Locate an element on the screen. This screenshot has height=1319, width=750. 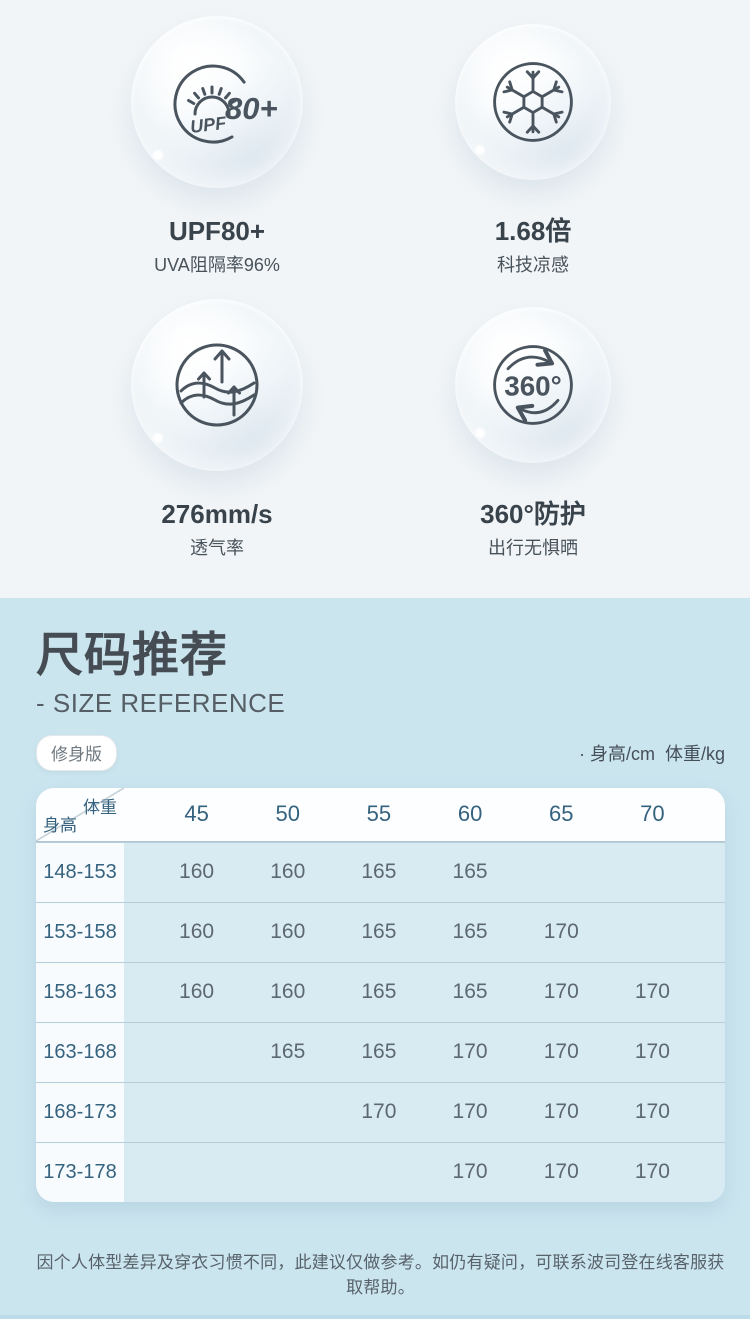
weight-header-cell: 45 is located at coordinates (196, 814).